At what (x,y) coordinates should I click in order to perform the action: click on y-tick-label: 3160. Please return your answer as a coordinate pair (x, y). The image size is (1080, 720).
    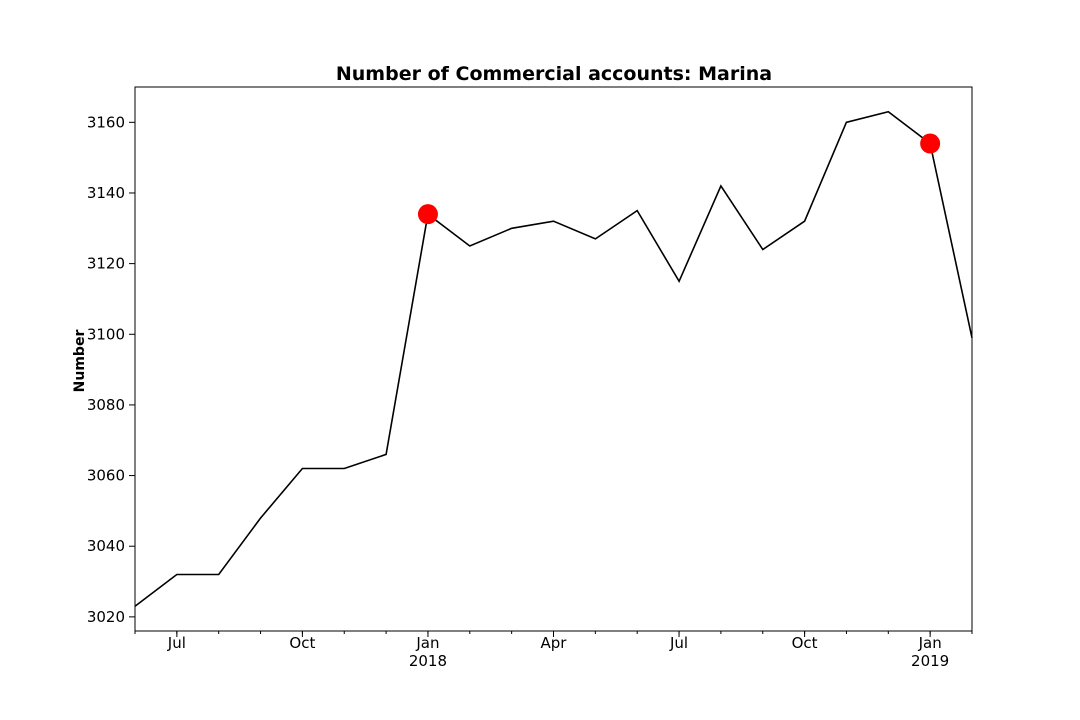
    Looking at the image, I should click on (106, 122).